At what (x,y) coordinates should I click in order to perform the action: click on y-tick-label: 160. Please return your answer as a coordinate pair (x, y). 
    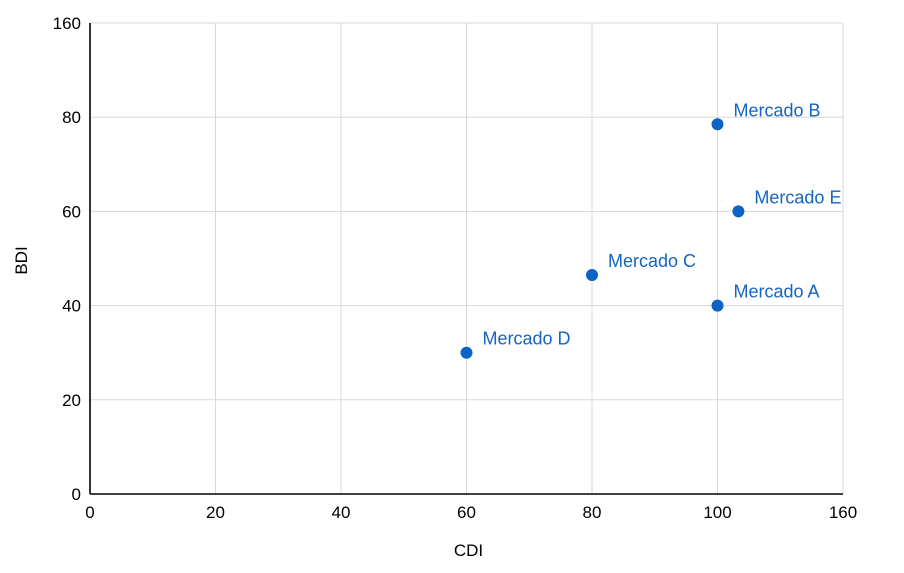
    Looking at the image, I should click on (67, 23).